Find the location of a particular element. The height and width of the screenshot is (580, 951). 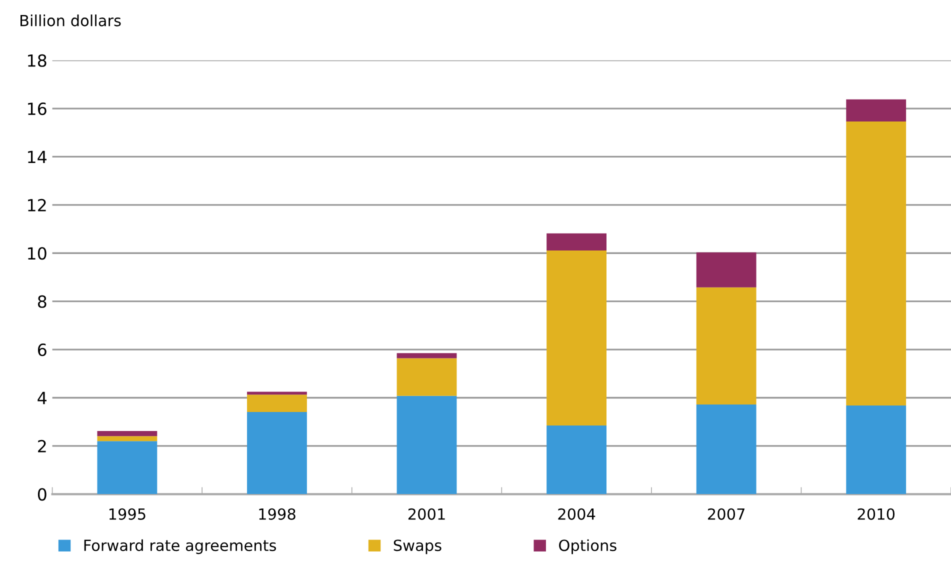

y-tick-label: 10 is located at coordinates (37, 253).